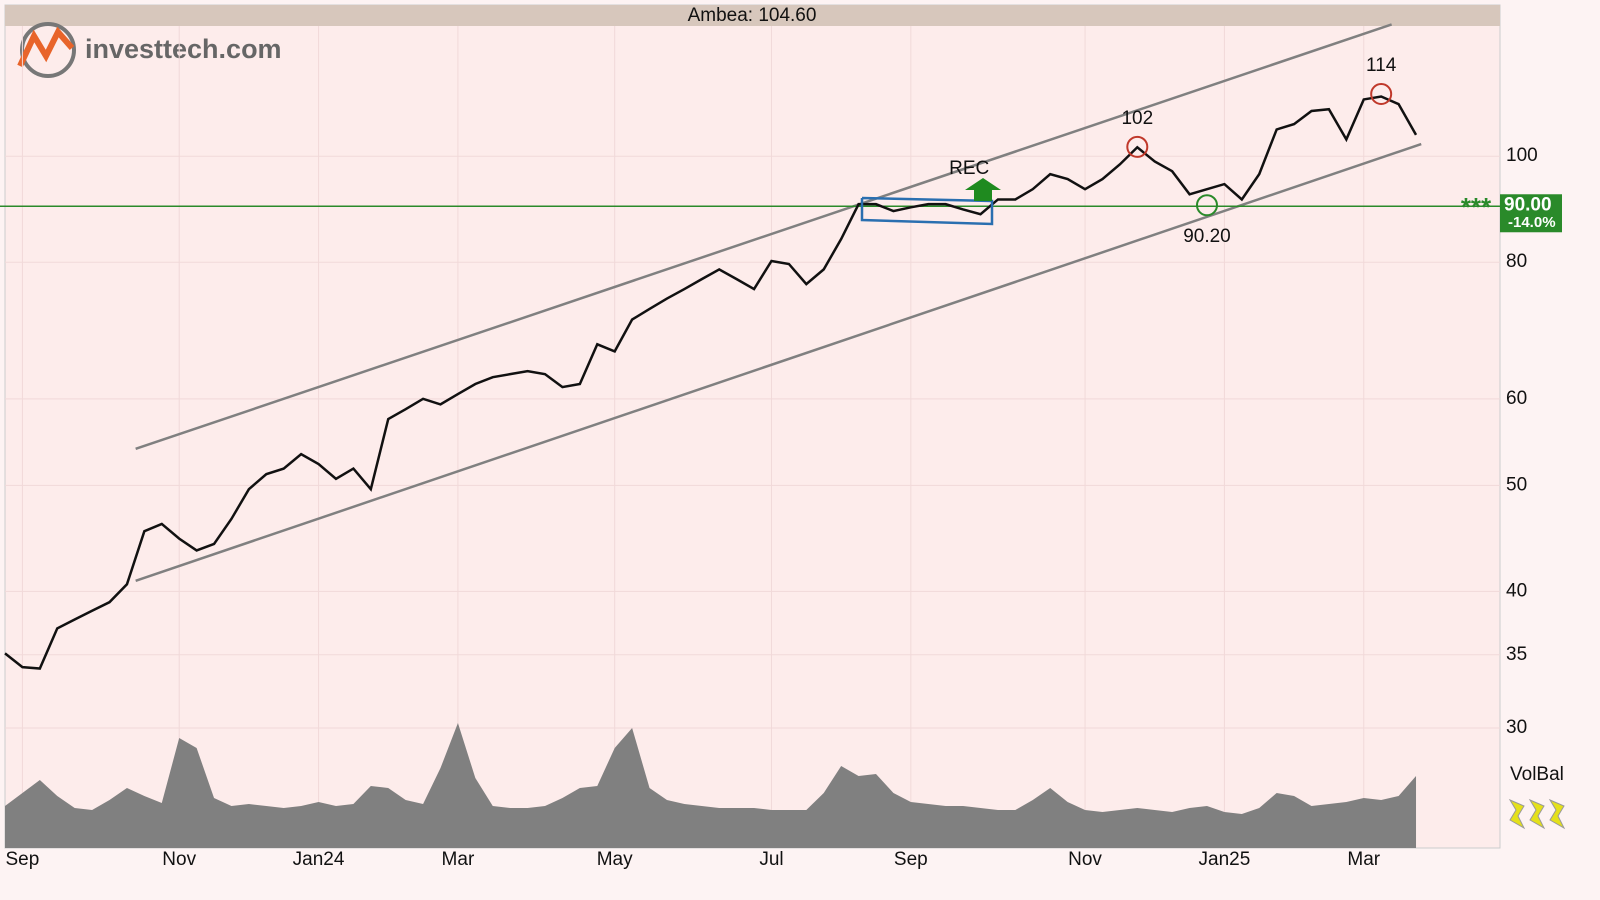 The height and width of the screenshot is (900, 1600). I want to click on y-tick-label: 40, so click(1516, 590).